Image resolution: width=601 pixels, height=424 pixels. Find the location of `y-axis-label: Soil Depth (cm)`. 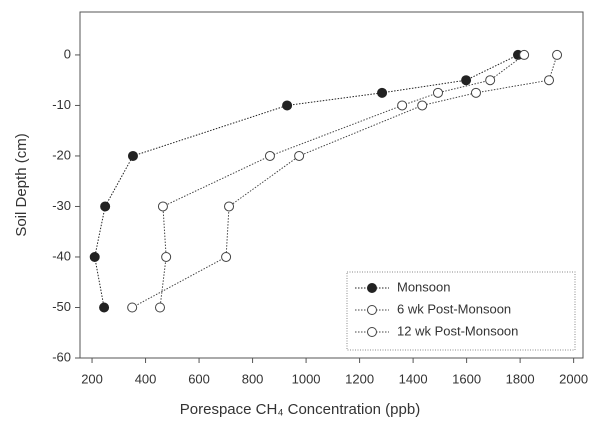

y-axis-label: Soil Depth (cm) is located at coordinates (21, 184).